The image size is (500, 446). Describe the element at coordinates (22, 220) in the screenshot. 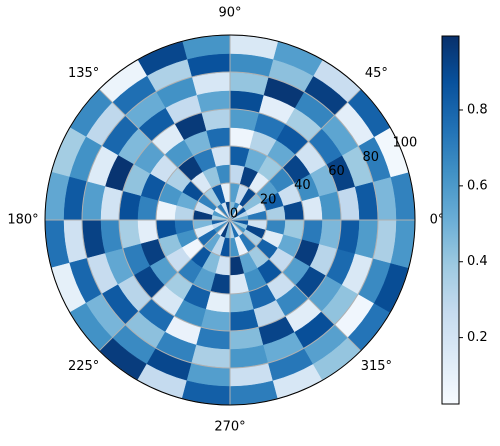

I see `theta-tick-label: 180°` at that location.